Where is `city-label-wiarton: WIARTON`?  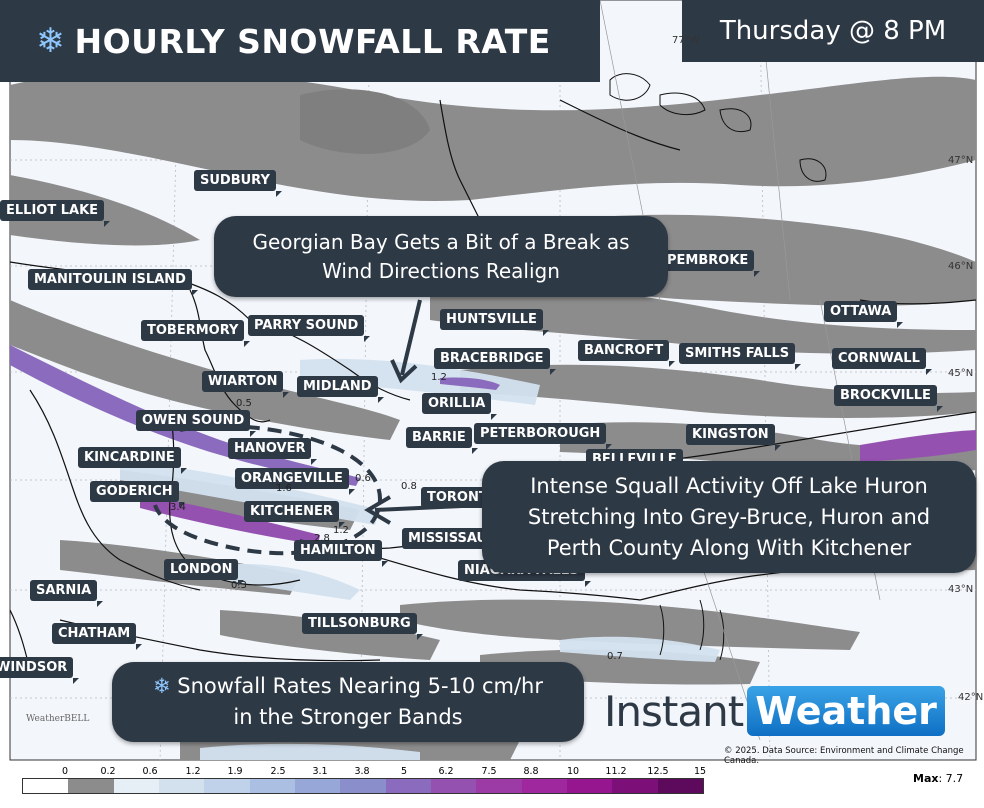 city-label-wiarton: WIARTON is located at coordinates (246, 384).